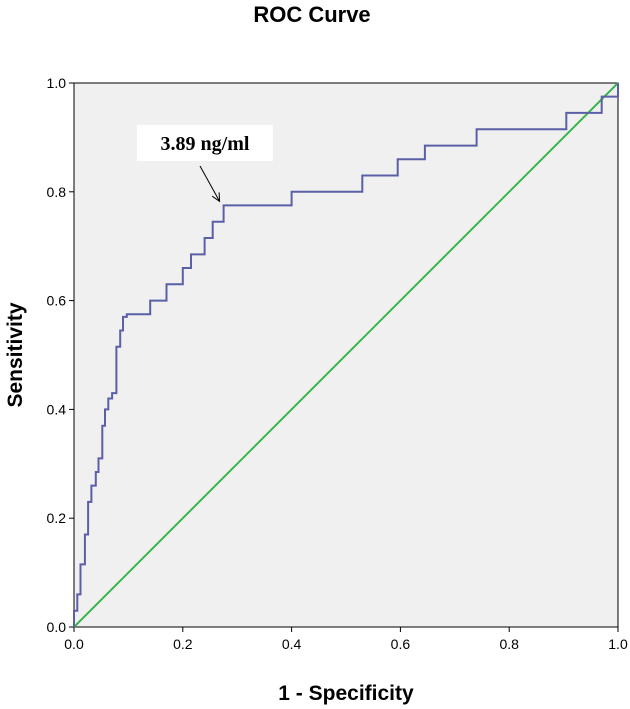  What do you see at coordinates (509, 644) in the screenshot?
I see `x-tick-label: 0.8` at bounding box center [509, 644].